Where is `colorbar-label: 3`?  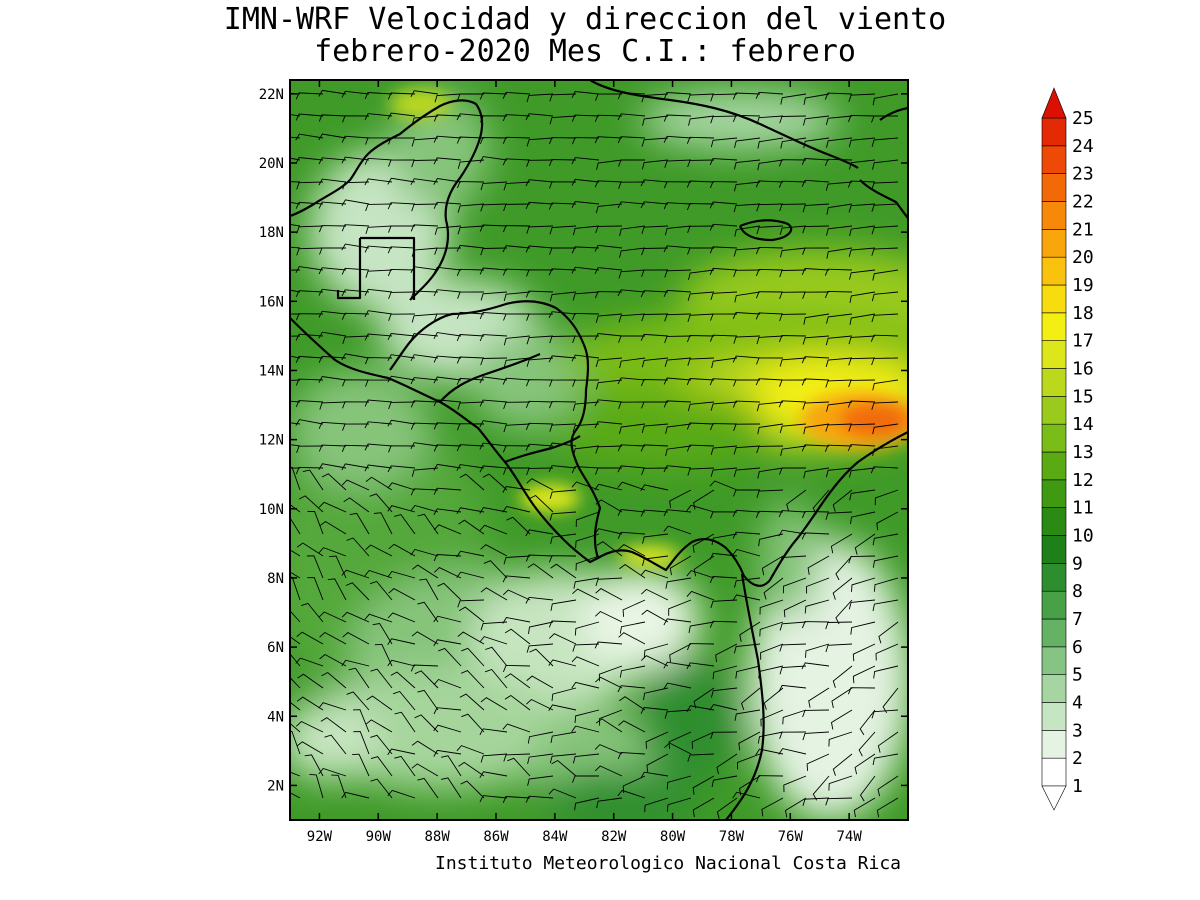
colorbar-label: 3 is located at coordinates (1077, 730).